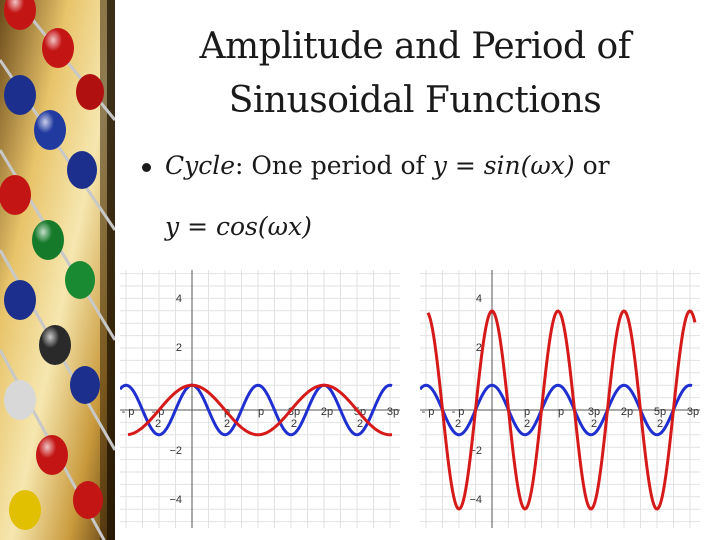  What do you see at coordinates (458, 412) in the screenshot?
I see `x-tick-label-neg-half-pi: - p` at bounding box center [458, 412].